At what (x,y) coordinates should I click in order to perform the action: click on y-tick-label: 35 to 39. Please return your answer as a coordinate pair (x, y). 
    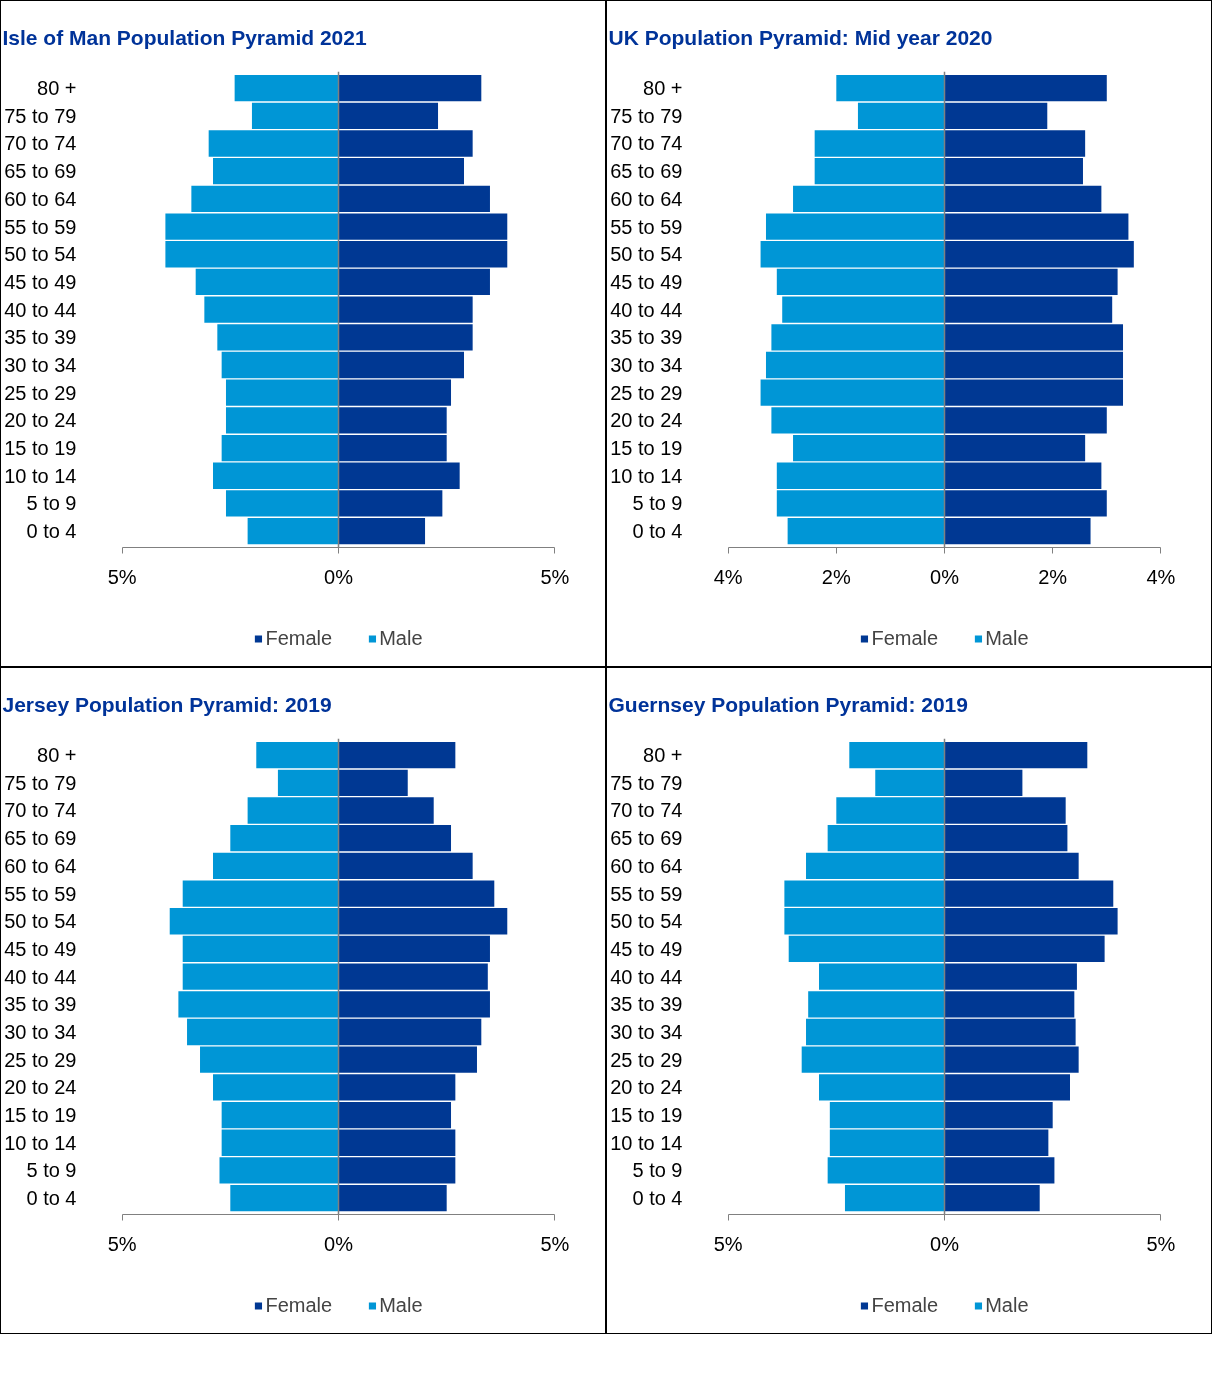
    Looking at the image, I should click on (40, 337).